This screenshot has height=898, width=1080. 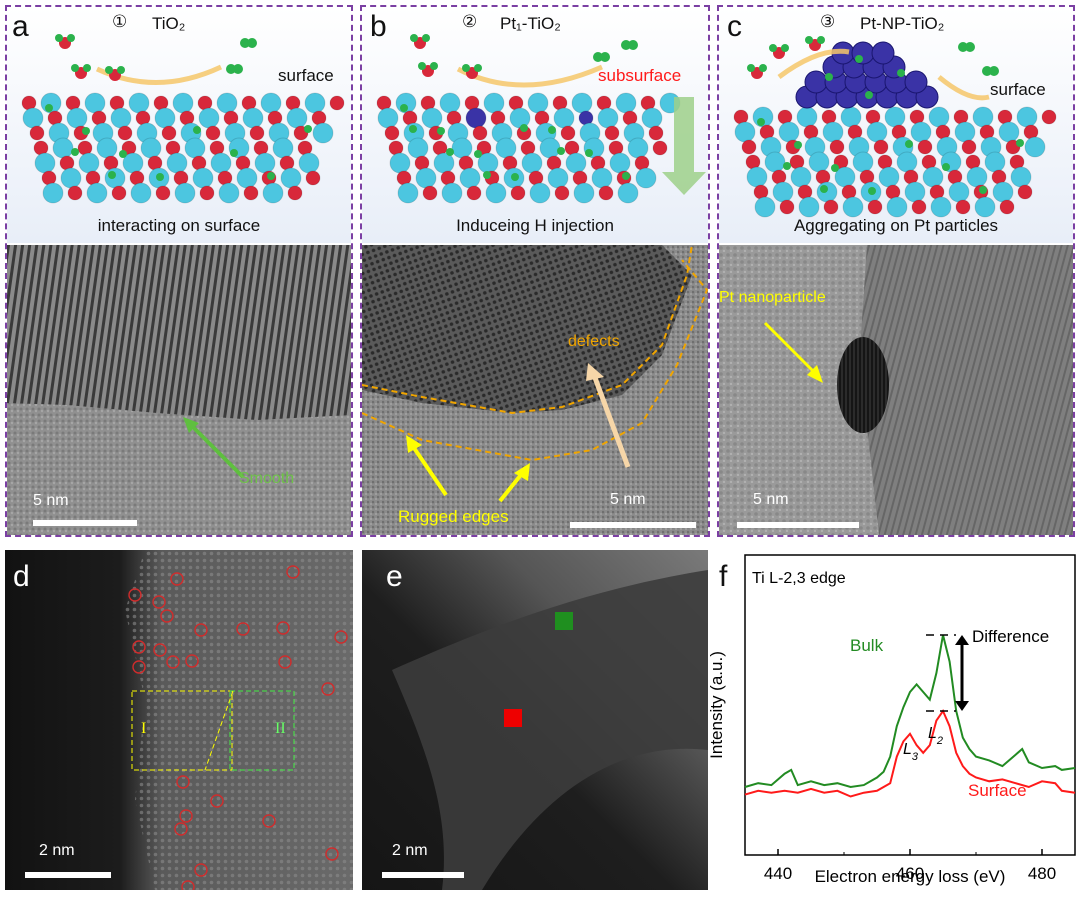 What do you see at coordinates (1018, 89) in the screenshot?
I see `panel-c-surface-label: surface` at bounding box center [1018, 89].